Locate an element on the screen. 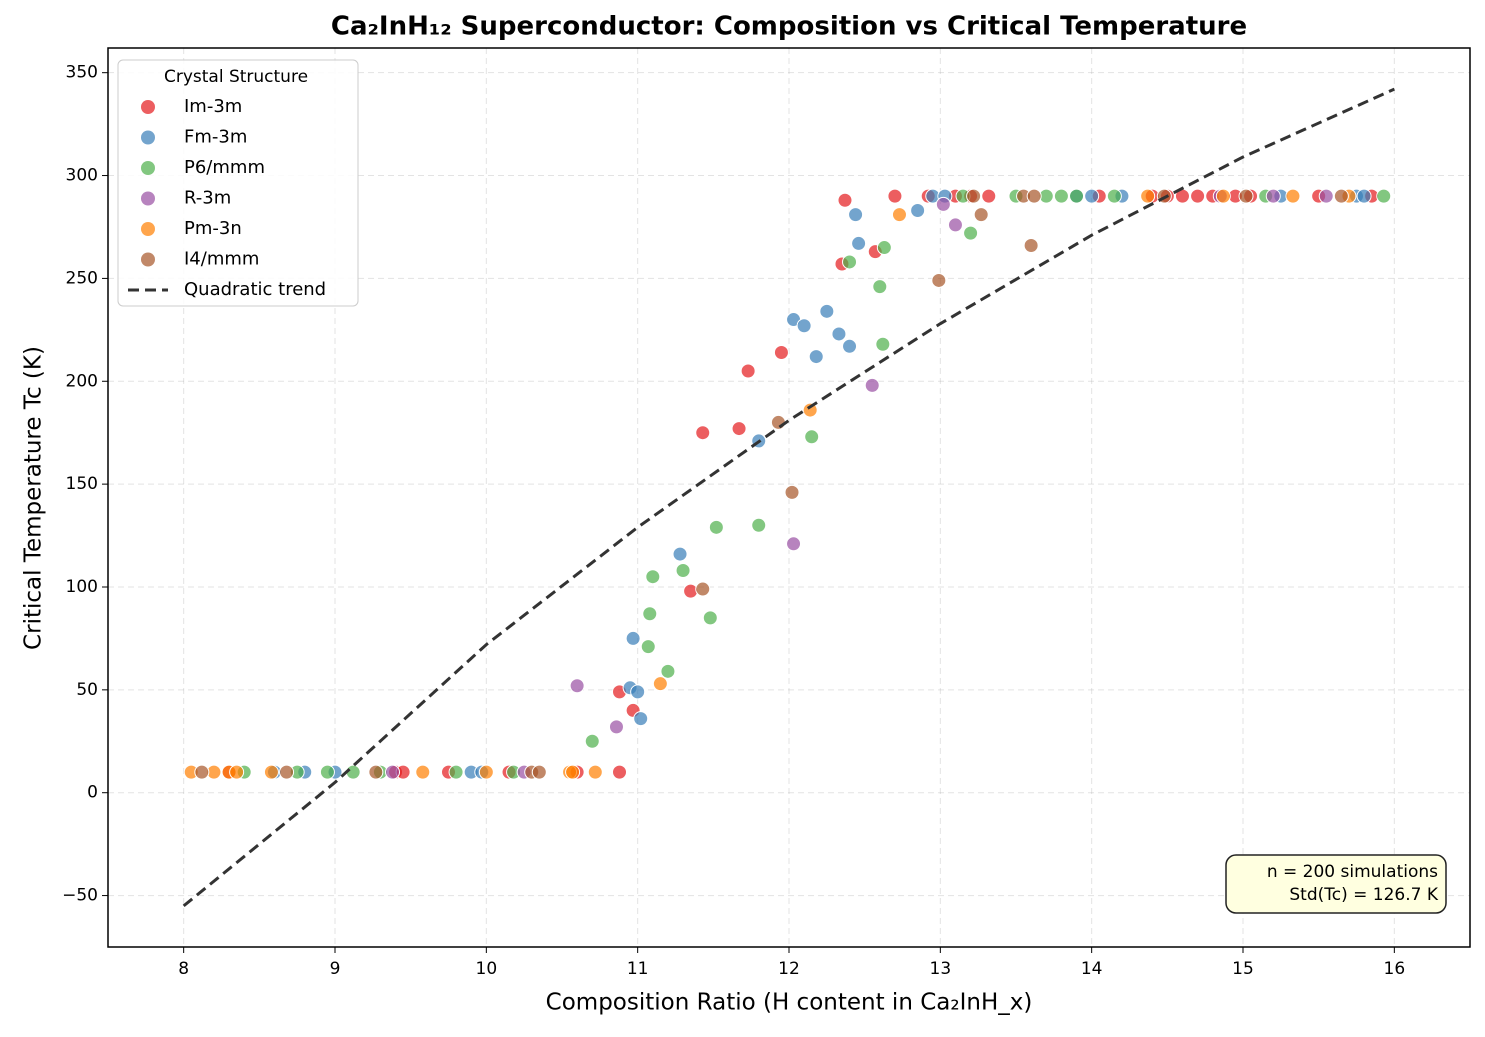 The image size is (1485, 1037). y-tick-label: 300 is located at coordinates (82, 176).